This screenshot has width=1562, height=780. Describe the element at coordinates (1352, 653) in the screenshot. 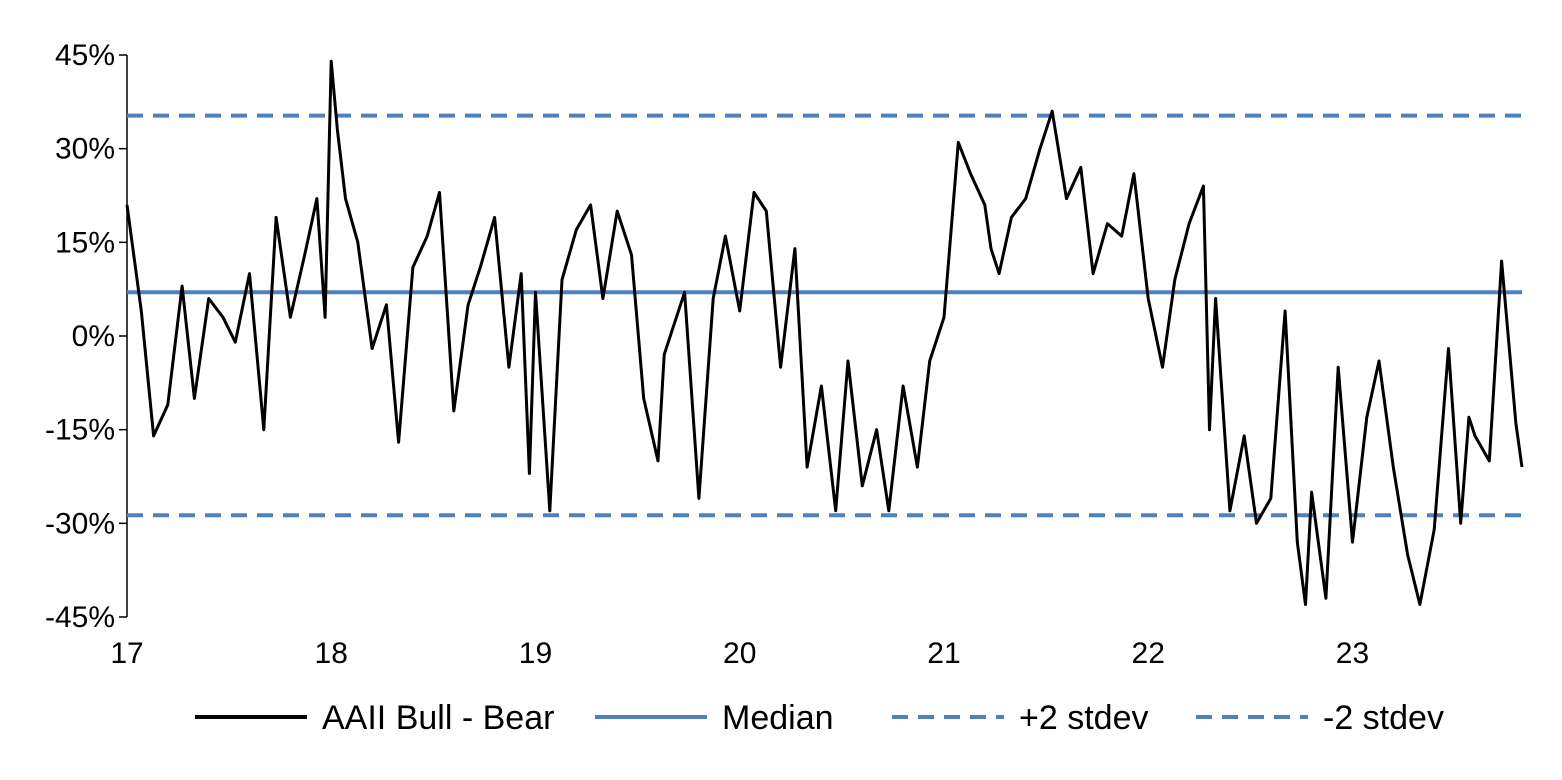

I see `x-tick-label: 23` at that location.